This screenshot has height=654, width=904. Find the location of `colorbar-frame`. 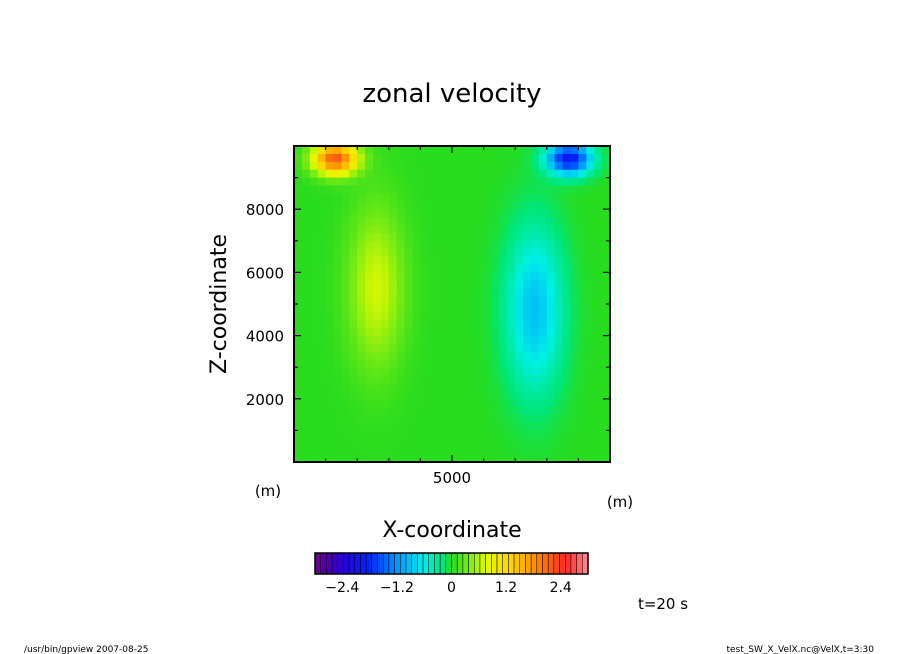

colorbar-frame is located at coordinates (451, 563).